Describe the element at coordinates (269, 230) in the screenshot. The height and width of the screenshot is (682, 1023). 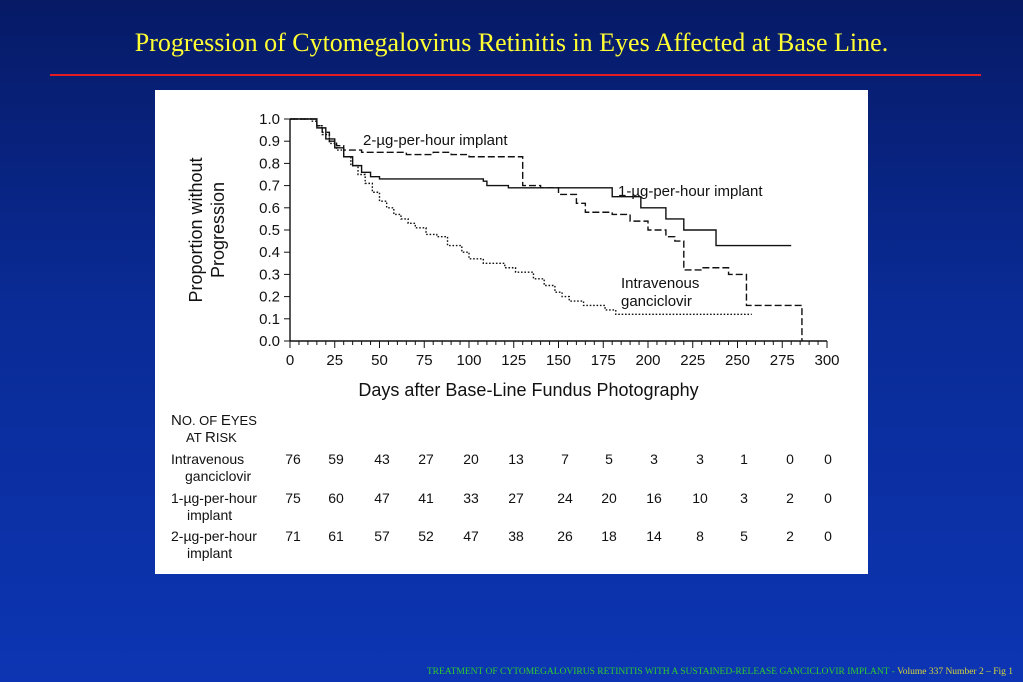
I see `y-tick-label: 0.5` at that location.